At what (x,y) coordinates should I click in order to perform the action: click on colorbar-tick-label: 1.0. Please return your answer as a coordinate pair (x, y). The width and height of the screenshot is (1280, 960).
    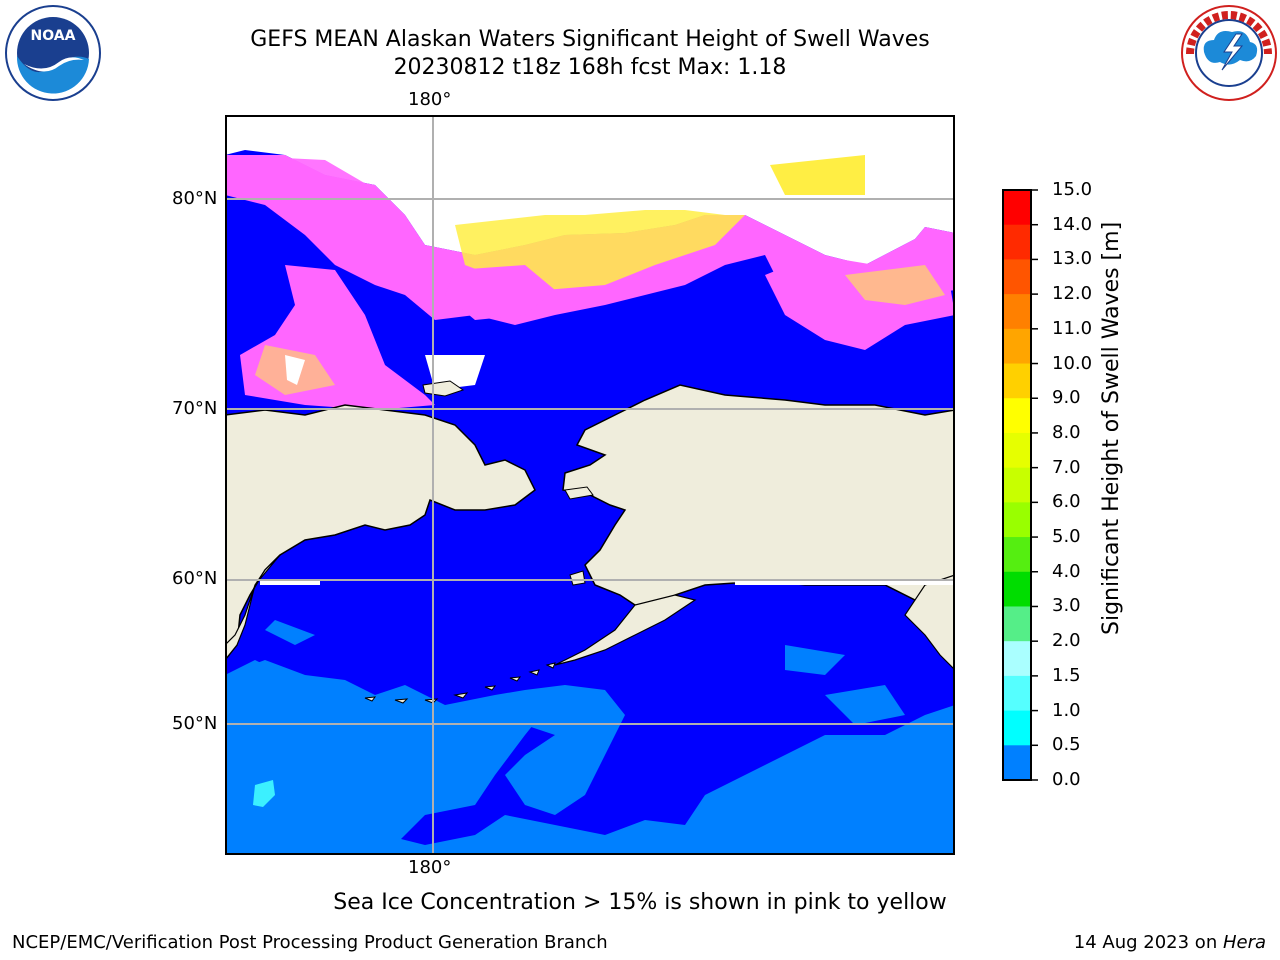
    Looking at the image, I should click on (1066, 710).